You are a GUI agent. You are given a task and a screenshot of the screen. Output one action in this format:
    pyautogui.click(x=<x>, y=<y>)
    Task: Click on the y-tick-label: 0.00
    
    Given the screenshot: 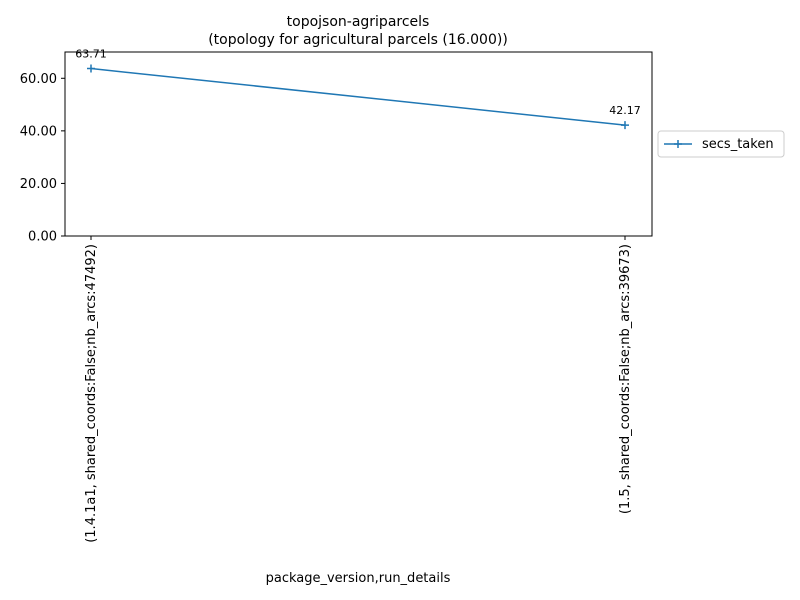 What is the action you would take?
    pyautogui.click(x=42, y=237)
    